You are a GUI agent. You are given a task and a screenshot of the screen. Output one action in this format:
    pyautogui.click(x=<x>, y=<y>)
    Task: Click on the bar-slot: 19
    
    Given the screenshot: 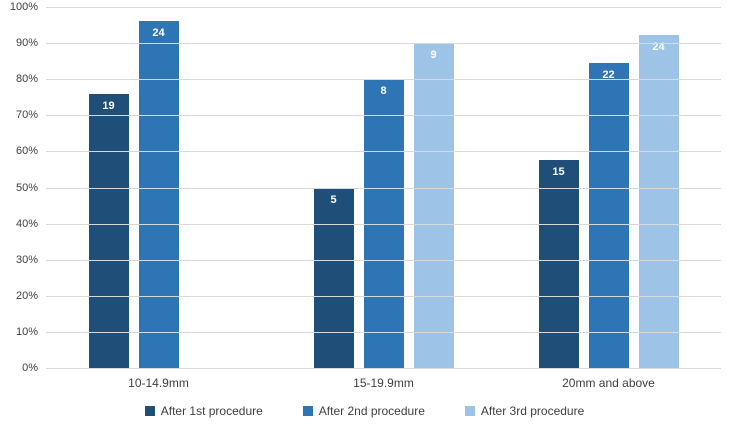 What is the action you would take?
    pyautogui.click(x=108, y=187)
    